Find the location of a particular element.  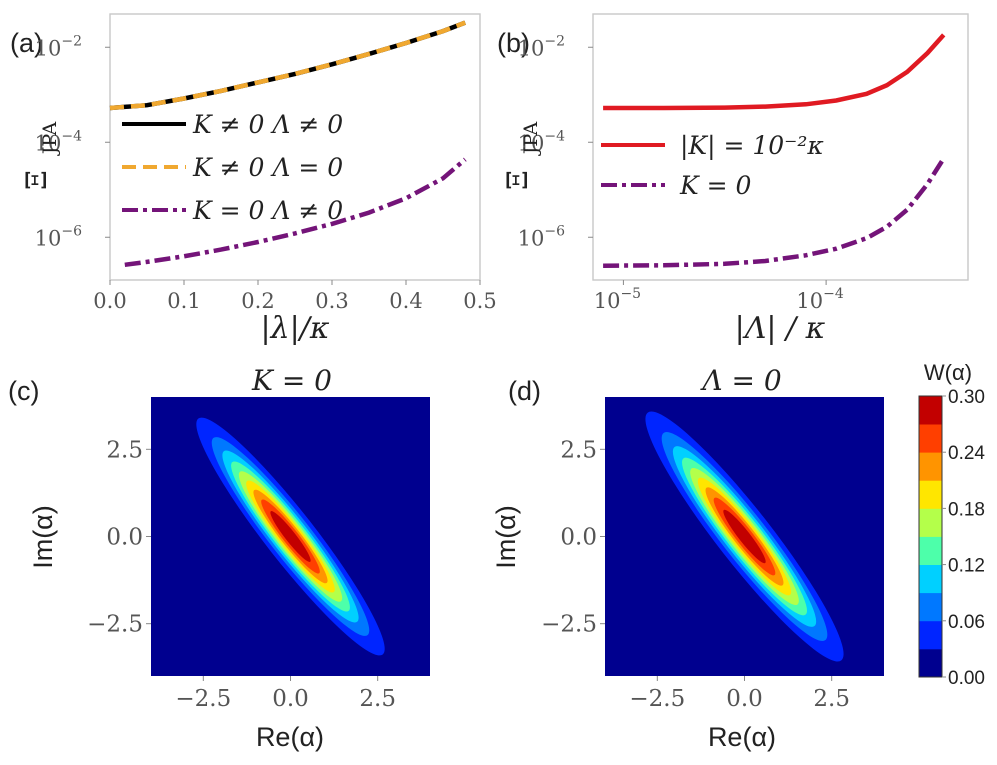

colorbar-tick-label: 0.12 is located at coordinates (966, 566).